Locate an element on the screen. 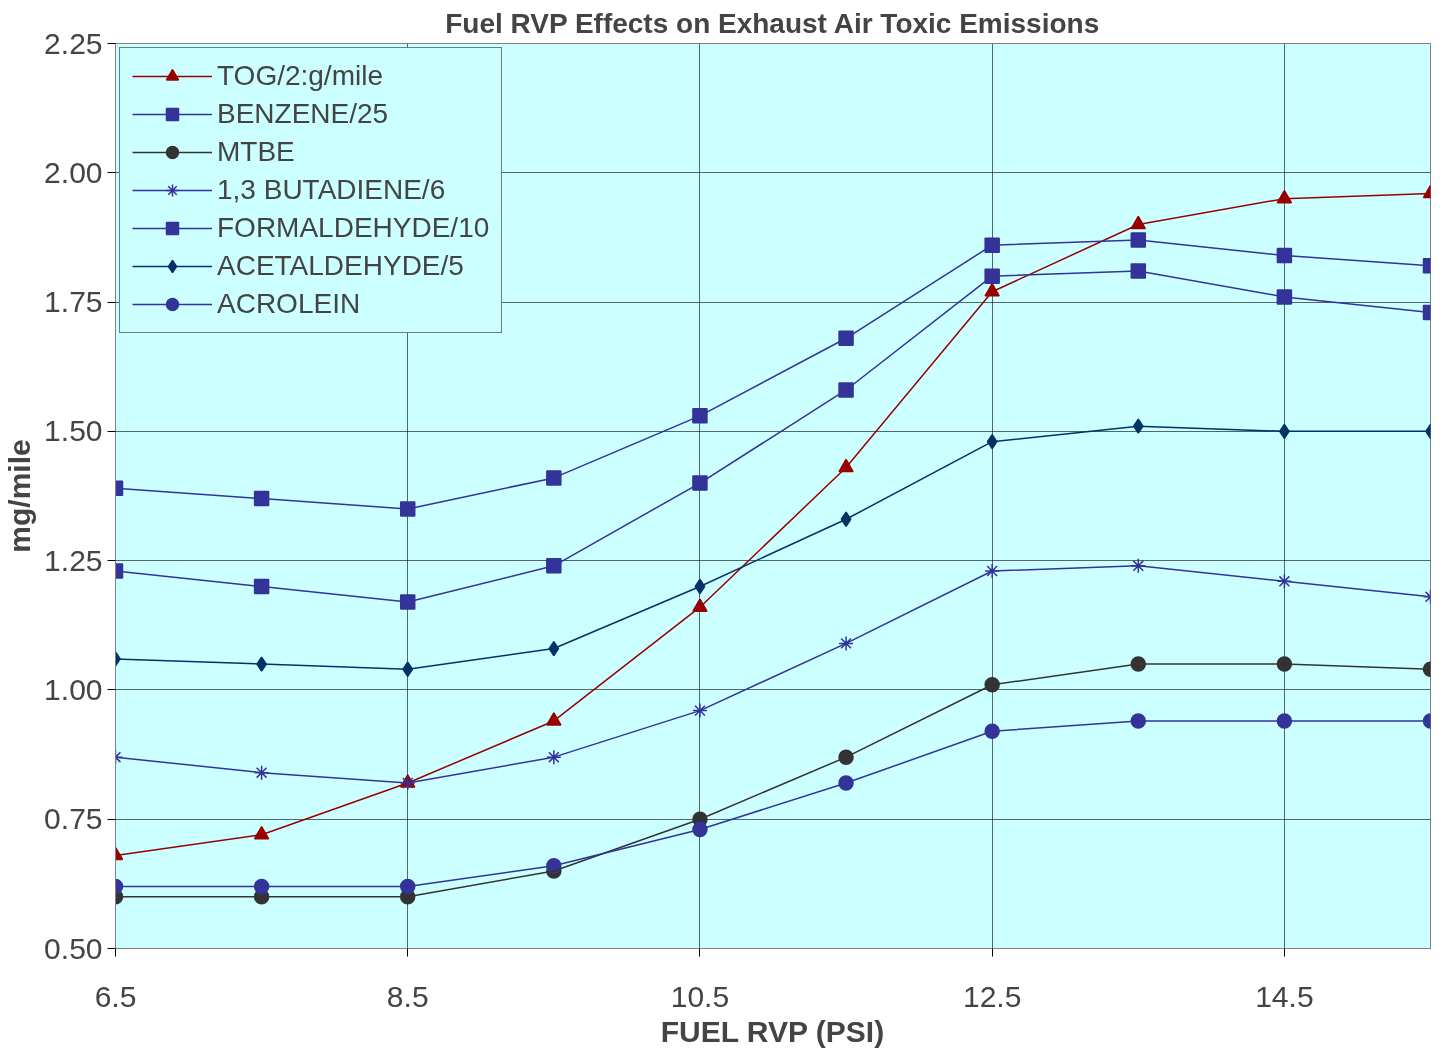 The image size is (1454, 1058). legend-label: BENZENE/25 is located at coordinates (303, 114).